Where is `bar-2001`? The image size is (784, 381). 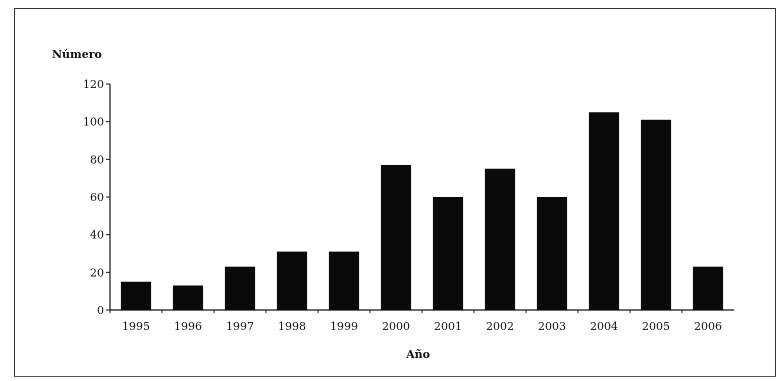 bar-2001 is located at coordinates (448, 253).